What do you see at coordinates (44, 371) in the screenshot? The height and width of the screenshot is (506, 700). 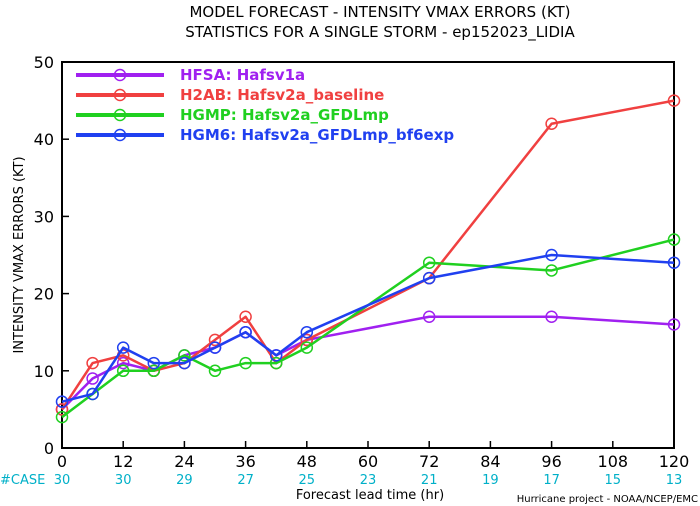 I see `y-tick-label: 10` at bounding box center [44, 371].